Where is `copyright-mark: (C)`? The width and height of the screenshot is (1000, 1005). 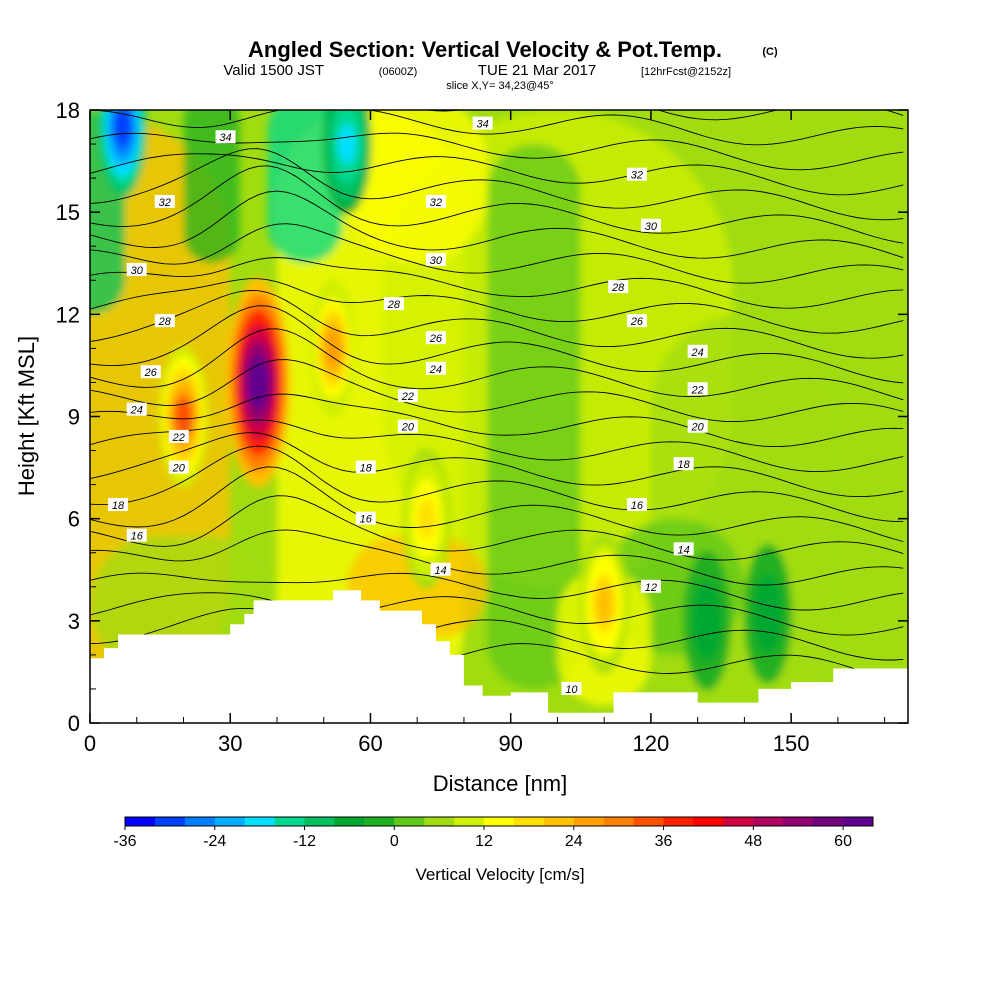 copyright-mark: (C) is located at coordinates (770, 52).